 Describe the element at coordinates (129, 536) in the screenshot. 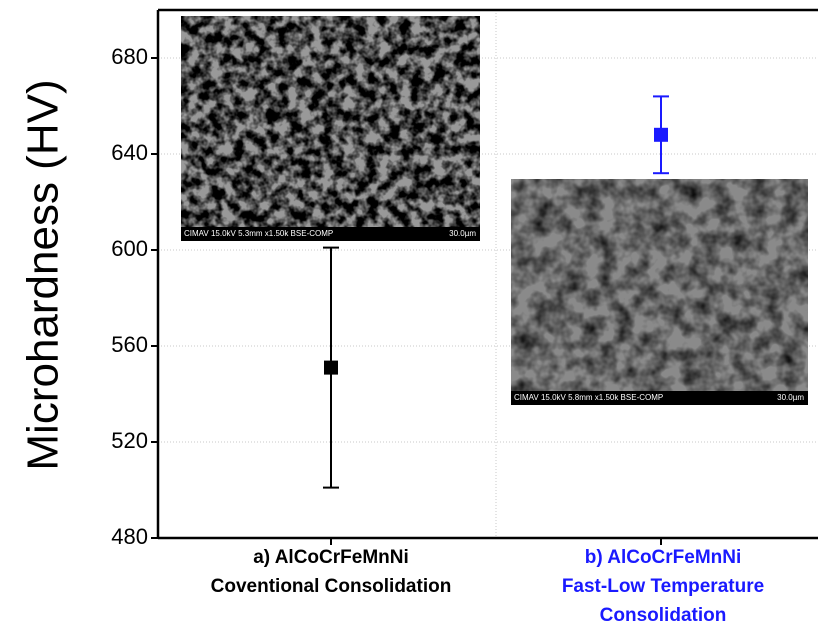

I see `y-tick-label: 480` at that location.